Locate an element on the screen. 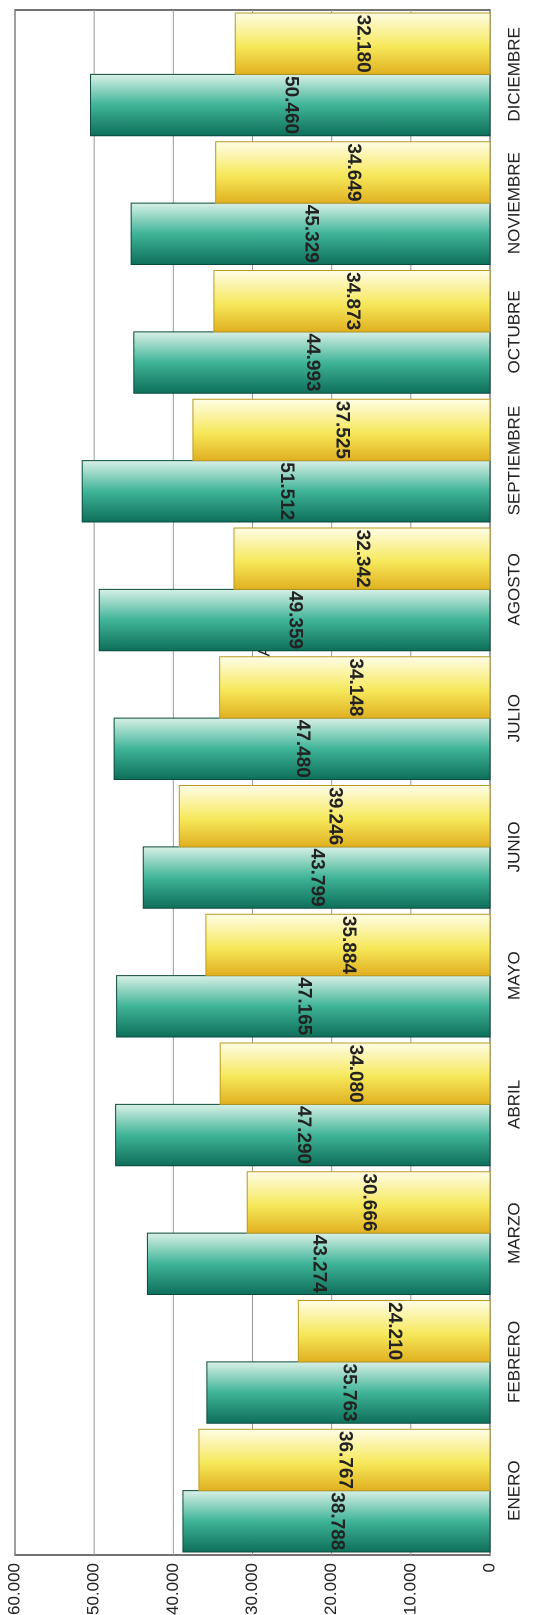 The height and width of the screenshot is (1615, 539). x-tick-label: FEBRERO is located at coordinates (513, 1362).